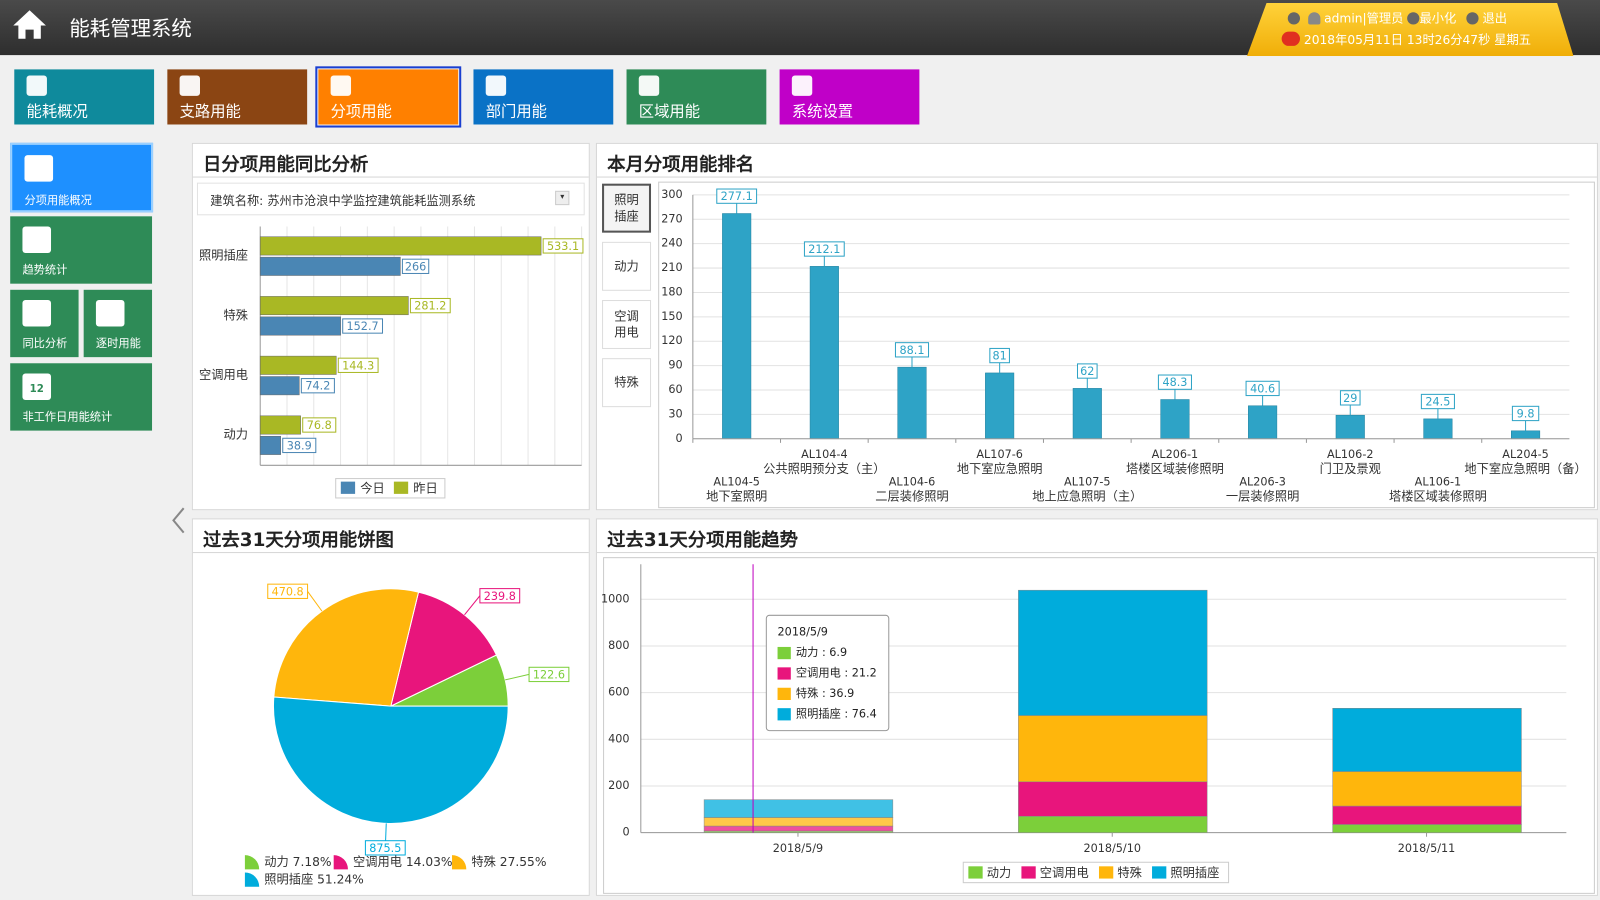  What do you see at coordinates (403, 862) in the screenshot?
I see `legend-label: 空调用电 14.03%` at bounding box center [403, 862].